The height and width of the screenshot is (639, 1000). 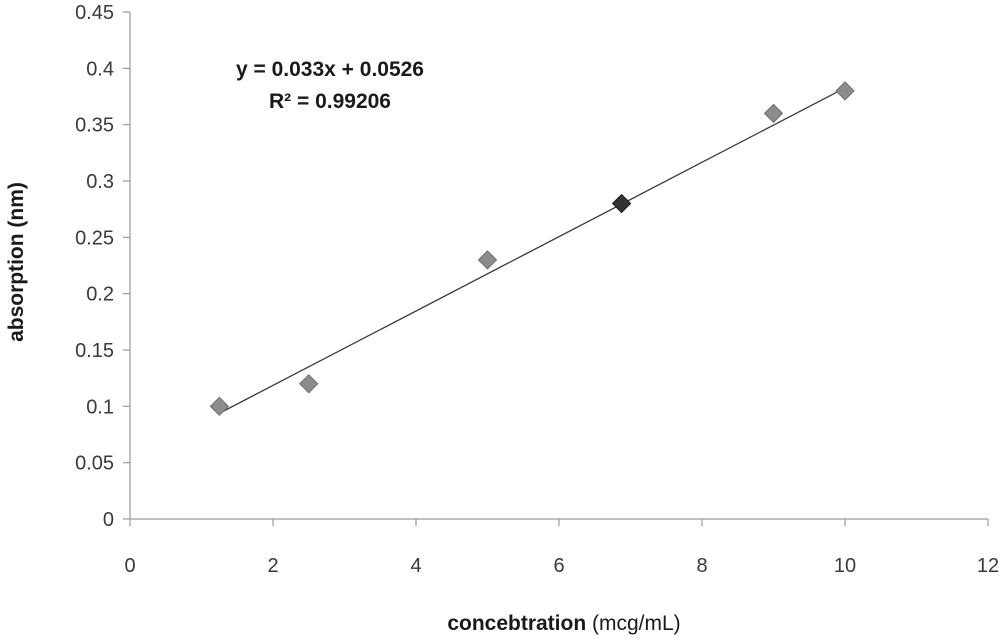 I want to click on y-tick-label: 0.2, so click(x=100, y=295).